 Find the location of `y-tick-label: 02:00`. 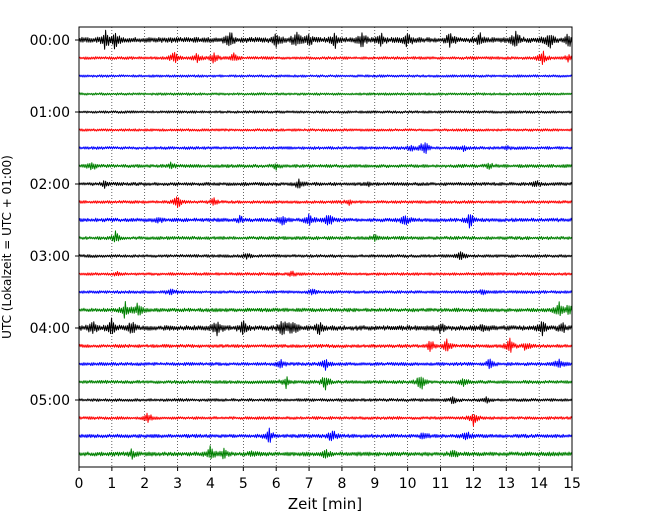

y-tick-label: 02:00 is located at coordinates (50, 185).